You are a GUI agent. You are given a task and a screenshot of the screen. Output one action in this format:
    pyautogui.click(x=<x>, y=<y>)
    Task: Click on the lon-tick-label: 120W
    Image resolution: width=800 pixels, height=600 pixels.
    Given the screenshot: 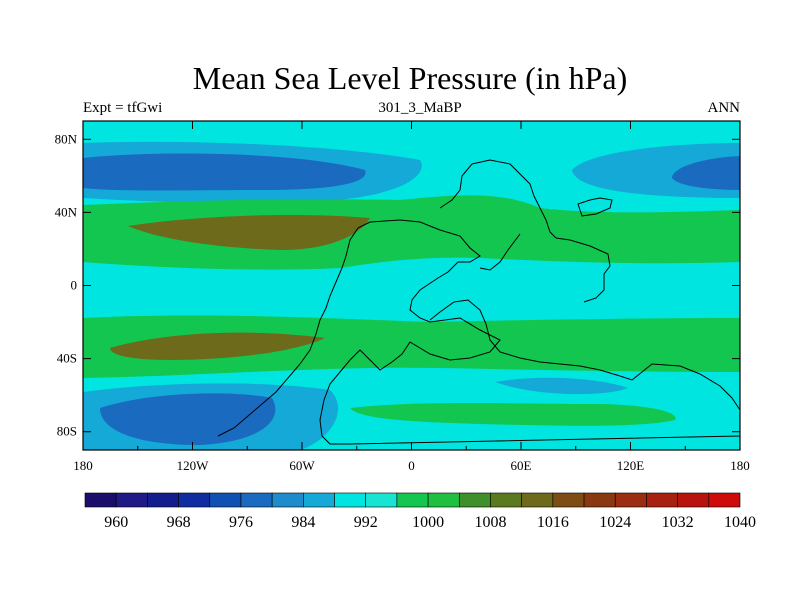 What is the action you would take?
    pyautogui.click(x=193, y=465)
    